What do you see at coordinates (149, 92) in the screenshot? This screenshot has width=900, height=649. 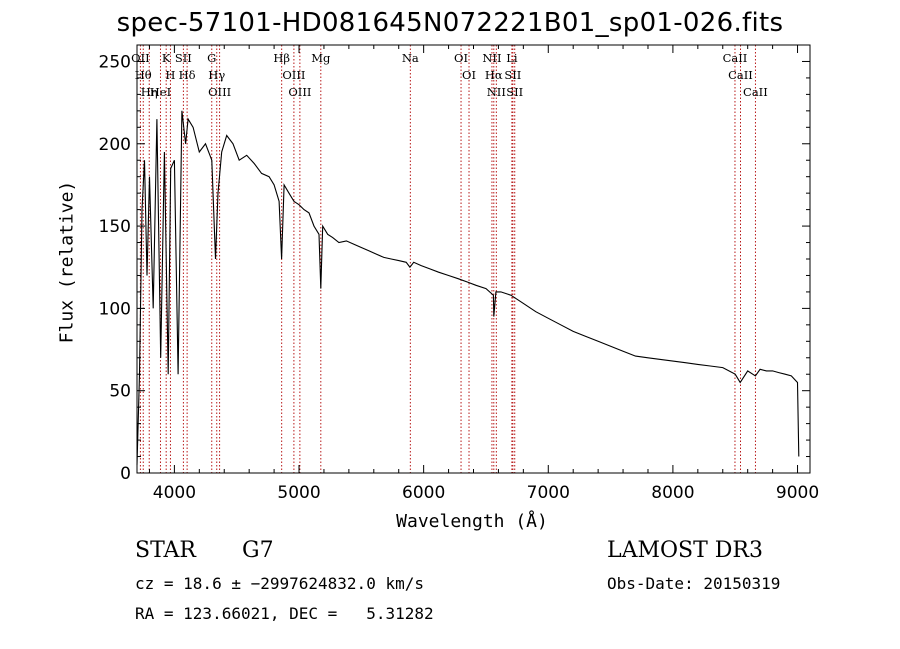 I see `line-marker-label: Hη` at bounding box center [149, 92].